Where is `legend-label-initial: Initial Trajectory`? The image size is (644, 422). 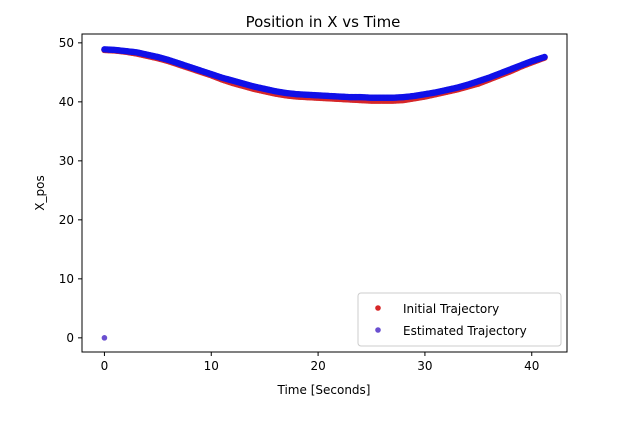
legend-label-initial: Initial Trajectory is located at coordinates (451, 309).